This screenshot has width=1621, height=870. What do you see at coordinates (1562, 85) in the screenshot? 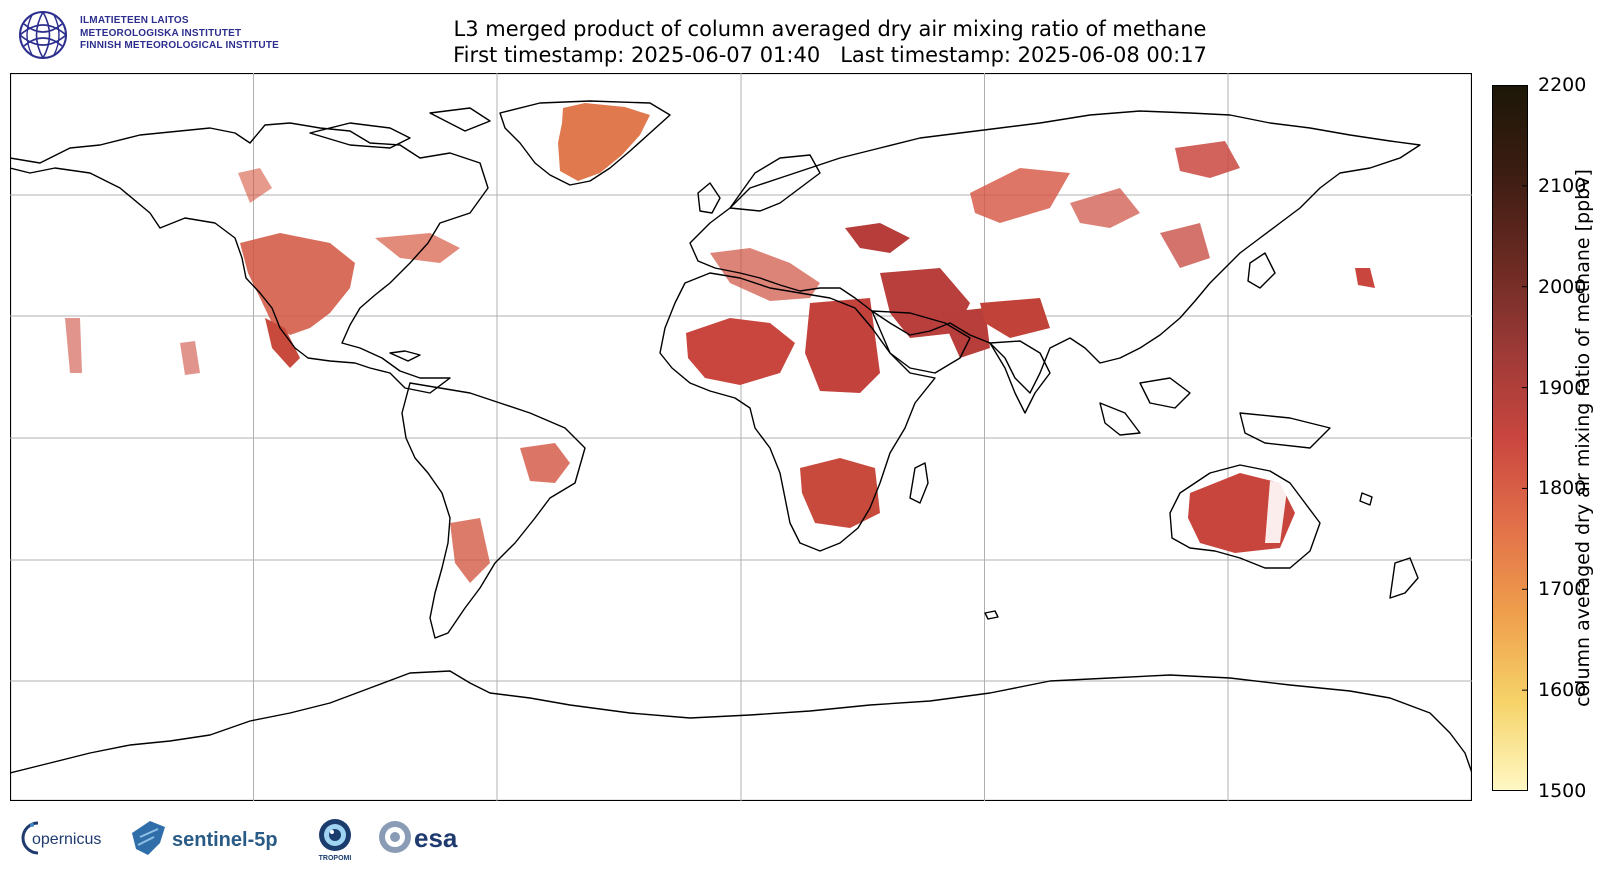
I see `colorbar-tick-label: 2200` at bounding box center [1562, 85].